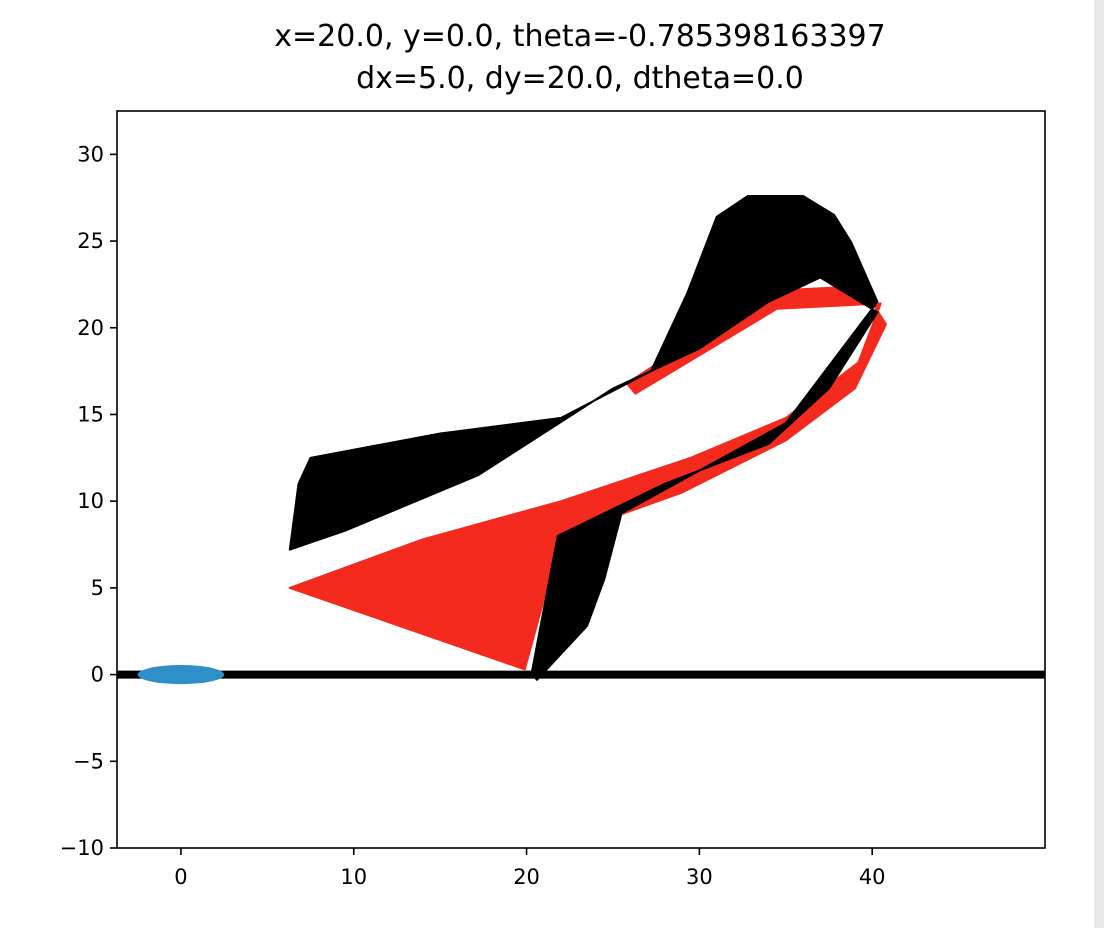  I want to click on x-axis: 0 10 20 30 40, so click(530, 868).